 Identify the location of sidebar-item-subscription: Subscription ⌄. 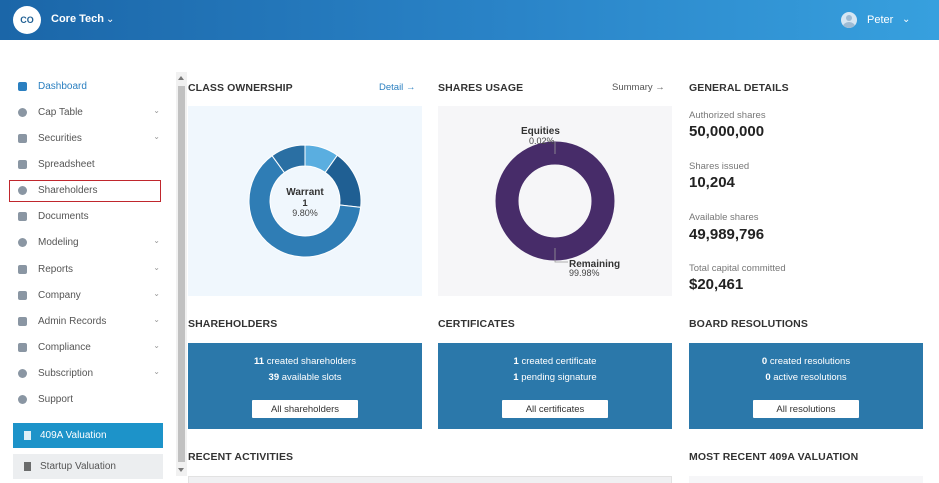
(92, 373).